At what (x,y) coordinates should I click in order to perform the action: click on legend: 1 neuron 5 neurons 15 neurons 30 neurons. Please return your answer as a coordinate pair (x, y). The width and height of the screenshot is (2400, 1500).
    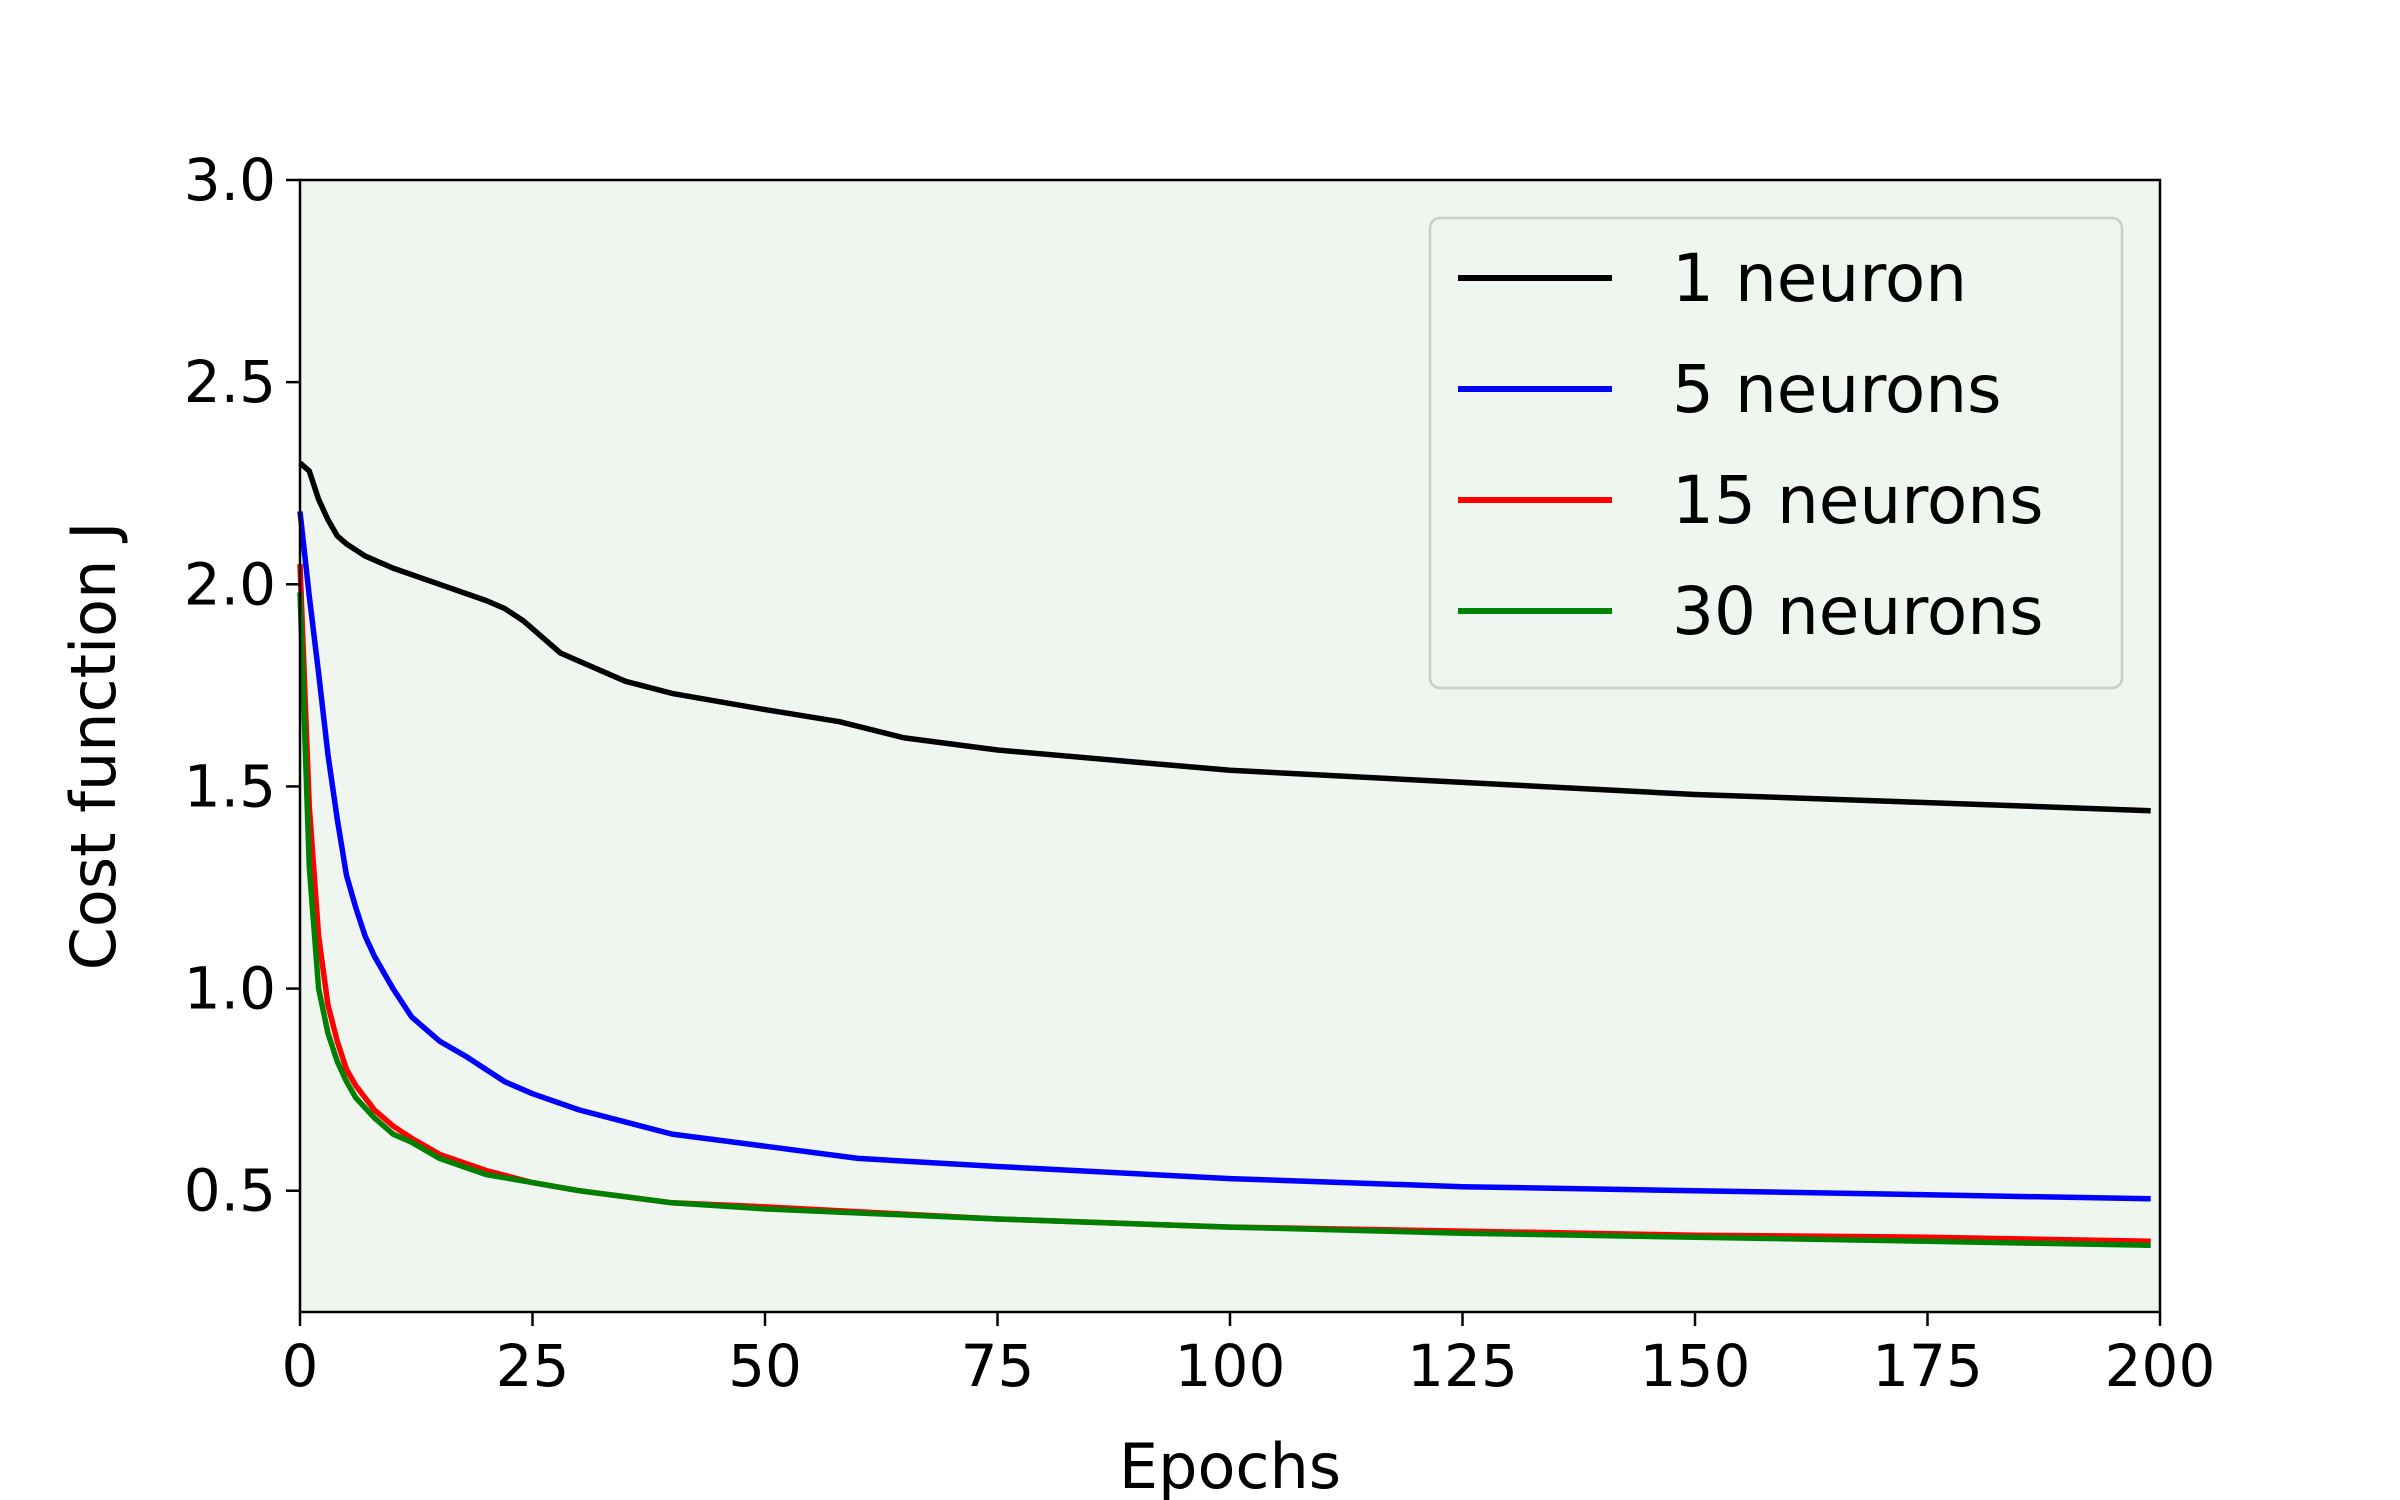
    Looking at the image, I should click on (1776, 453).